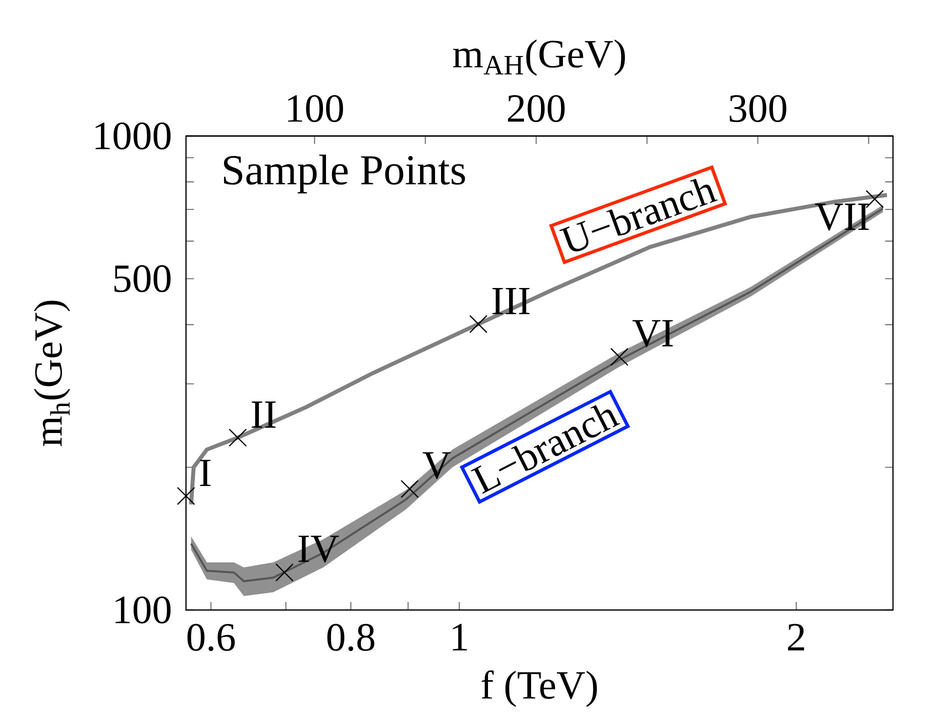 The height and width of the screenshot is (717, 947). Describe the element at coordinates (142, 278) in the screenshot. I see `y-tick-label: 500` at that location.